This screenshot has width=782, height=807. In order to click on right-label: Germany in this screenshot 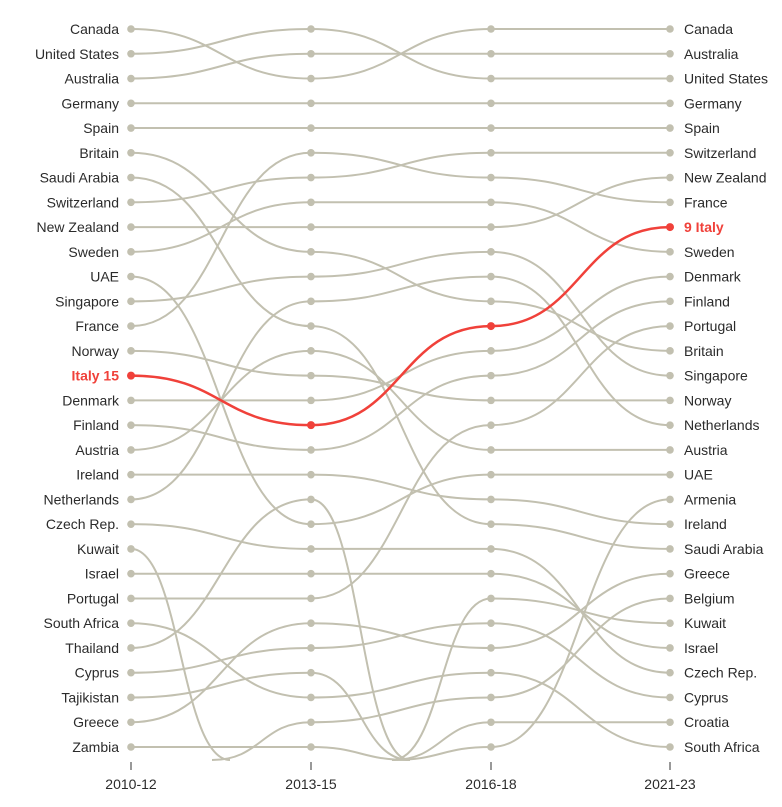, I will do `click(713, 103)`.